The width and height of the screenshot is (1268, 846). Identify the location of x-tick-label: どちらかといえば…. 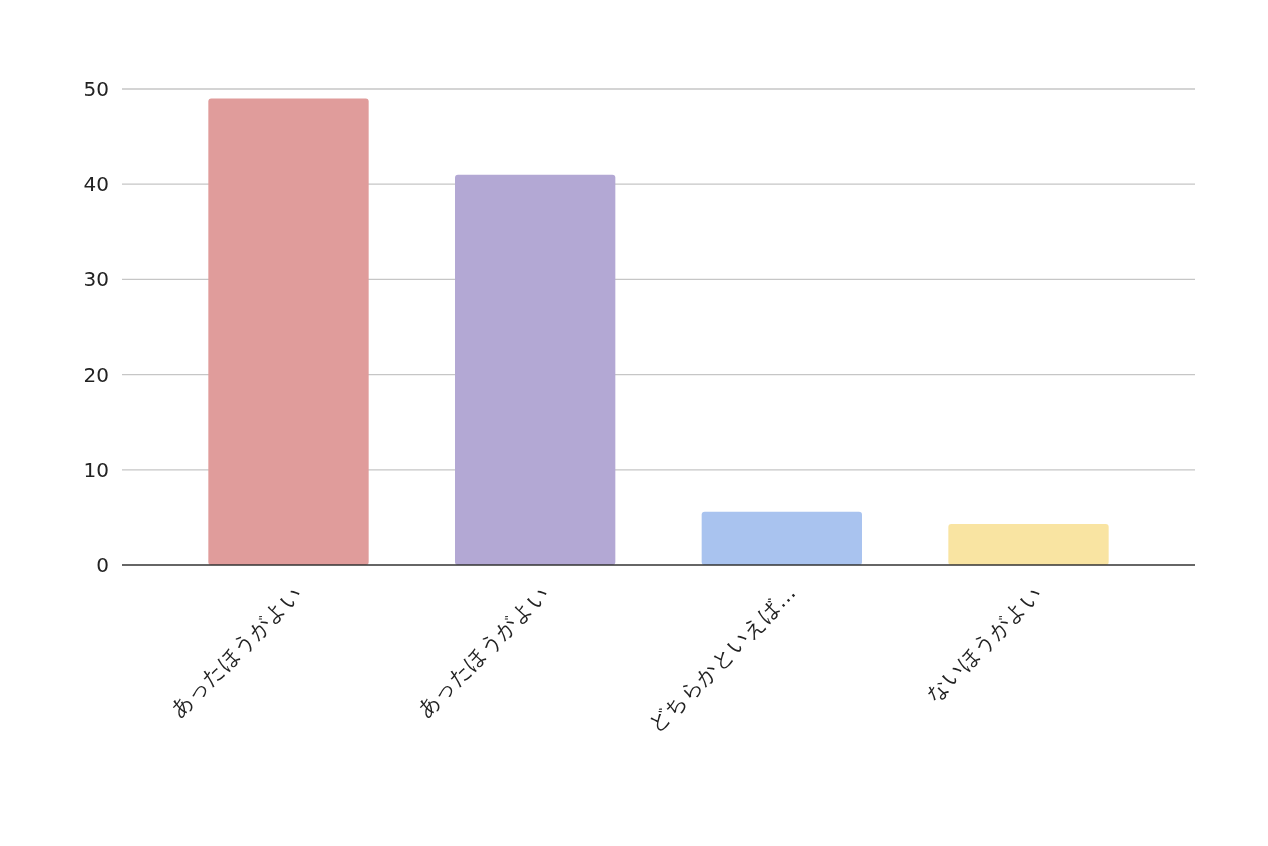
(722, 658).